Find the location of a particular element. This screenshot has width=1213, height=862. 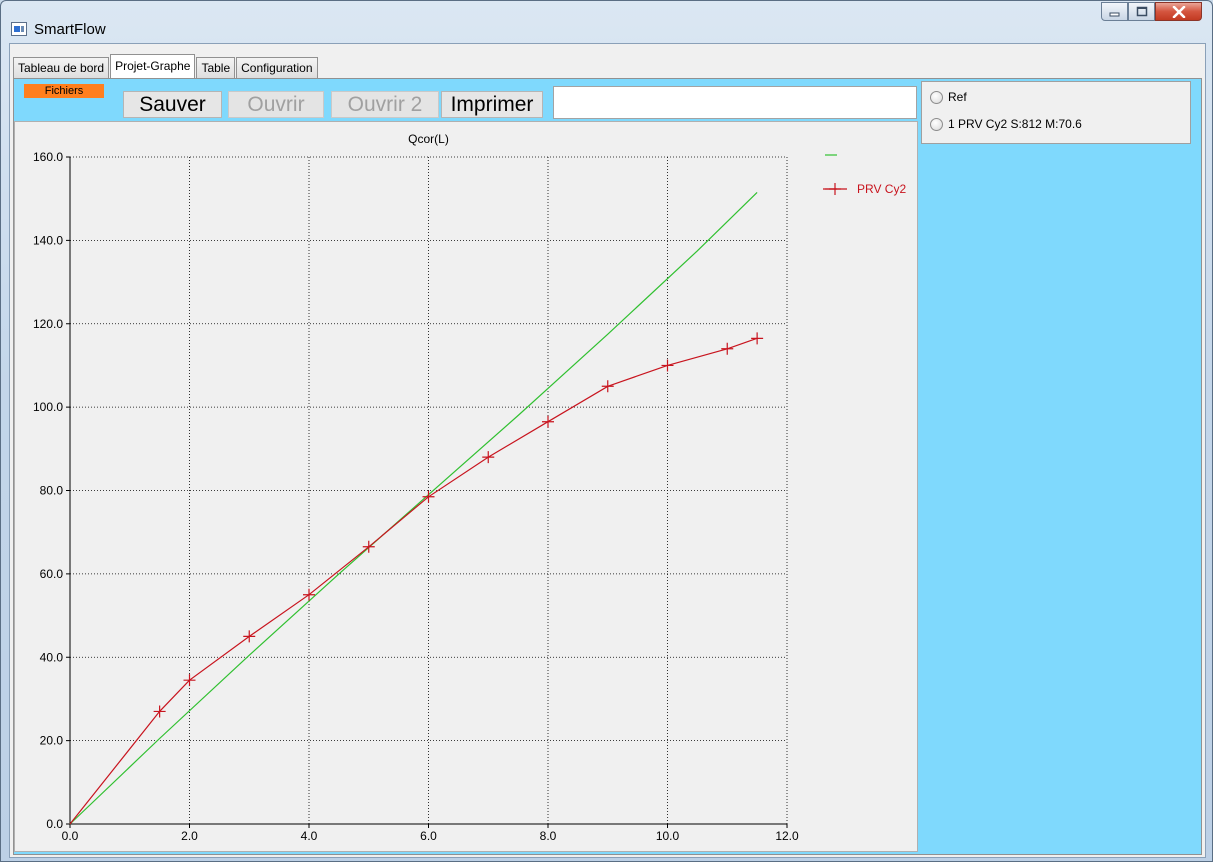

minimize-icon is located at coordinates (1114, 14).